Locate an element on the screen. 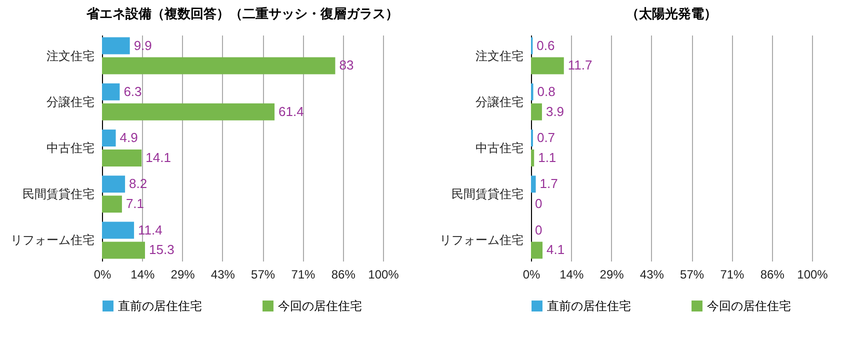 The image size is (852, 345). data-label: 4.1 is located at coordinates (555, 250).